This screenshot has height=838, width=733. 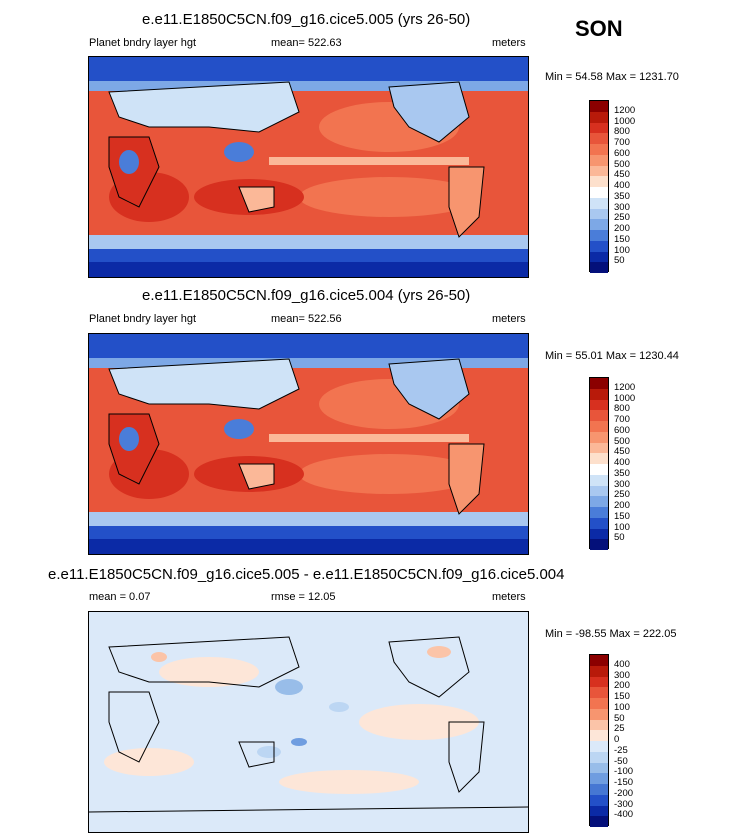 What do you see at coordinates (599, 28) in the screenshot?
I see `season-label: SON` at bounding box center [599, 28].